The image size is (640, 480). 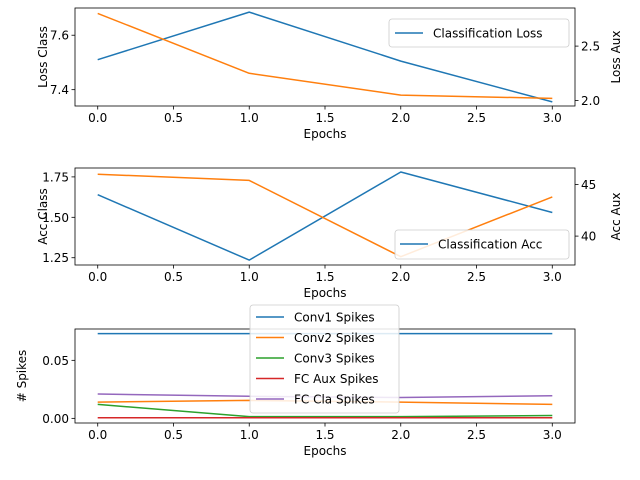 What do you see at coordinates (488, 34) in the screenshot?
I see `legend-label: Classification Loss` at bounding box center [488, 34].